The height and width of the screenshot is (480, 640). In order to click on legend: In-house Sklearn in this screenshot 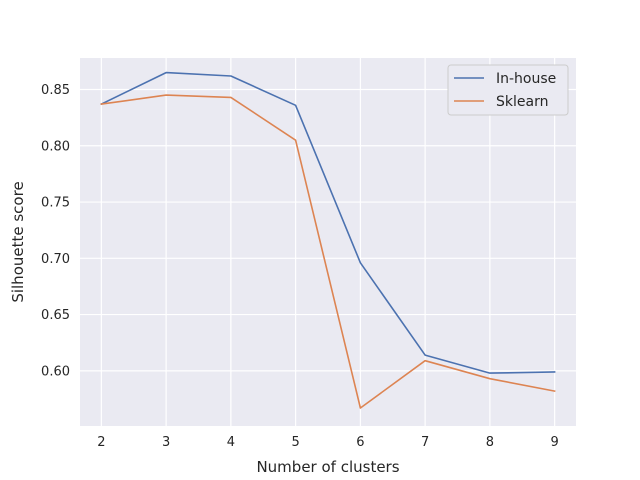, I will do `click(508, 90)`.